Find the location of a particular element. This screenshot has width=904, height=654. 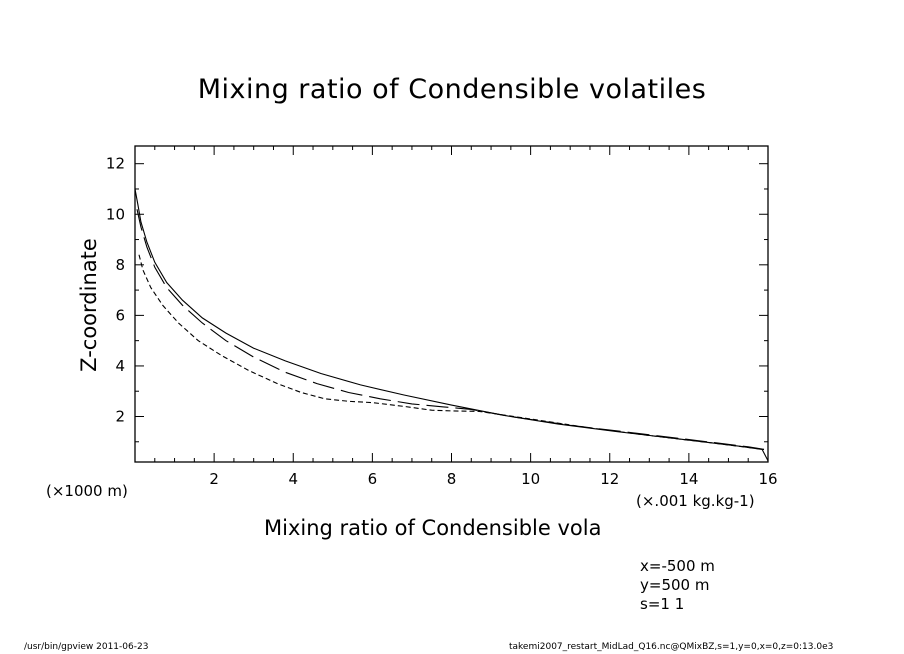

info-y: y=500 m is located at coordinates (675, 585).